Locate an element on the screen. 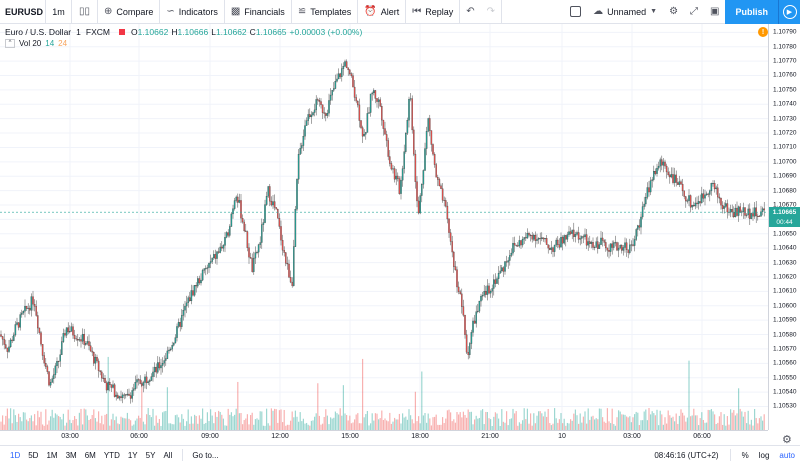 The height and width of the screenshot is (464, 800). compare-button: ⊕ Compare is located at coordinates (129, 12).